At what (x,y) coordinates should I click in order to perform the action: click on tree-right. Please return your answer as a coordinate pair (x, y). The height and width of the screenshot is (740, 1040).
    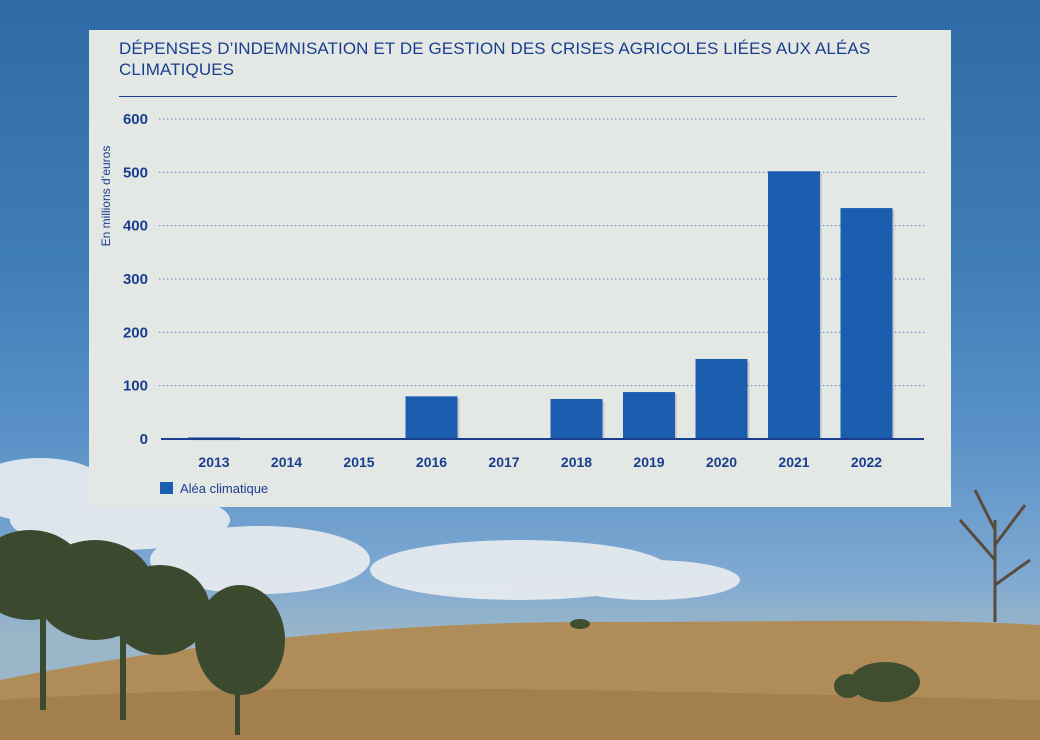
    Looking at the image, I should click on (994, 555).